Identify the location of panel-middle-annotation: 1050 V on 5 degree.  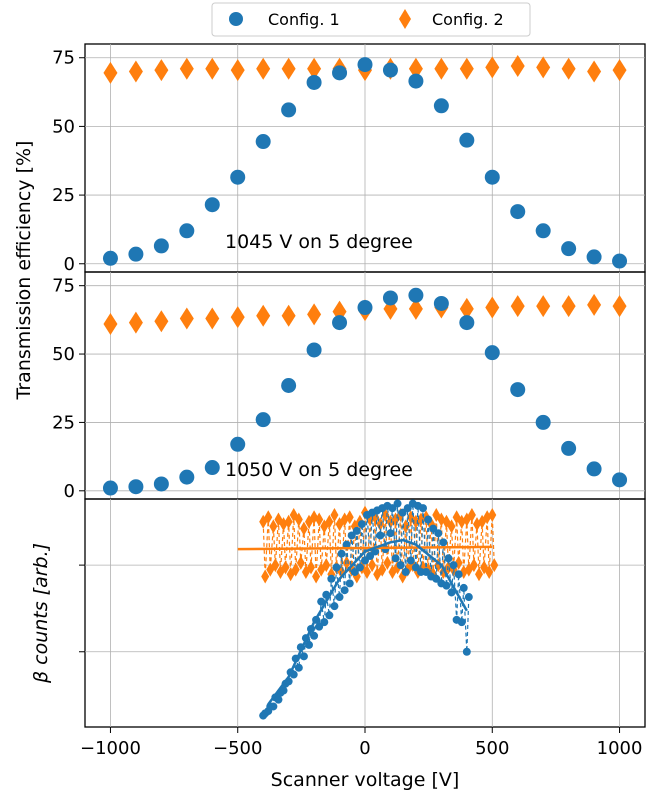
(319, 470).